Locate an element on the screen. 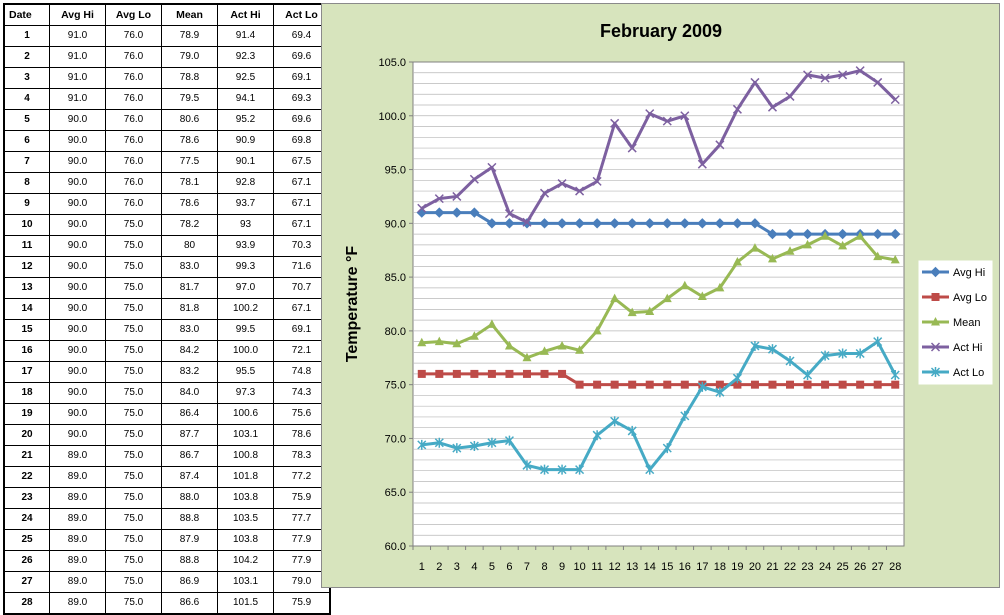  table-cell: 92.3 is located at coordinates (245, 57).